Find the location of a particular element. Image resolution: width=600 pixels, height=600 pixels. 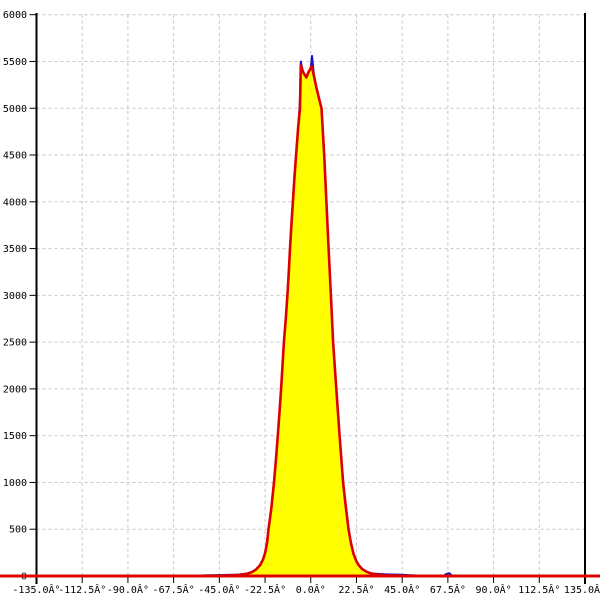

x-tick-label: 135.0Â° is located at coordinates (582, 589).